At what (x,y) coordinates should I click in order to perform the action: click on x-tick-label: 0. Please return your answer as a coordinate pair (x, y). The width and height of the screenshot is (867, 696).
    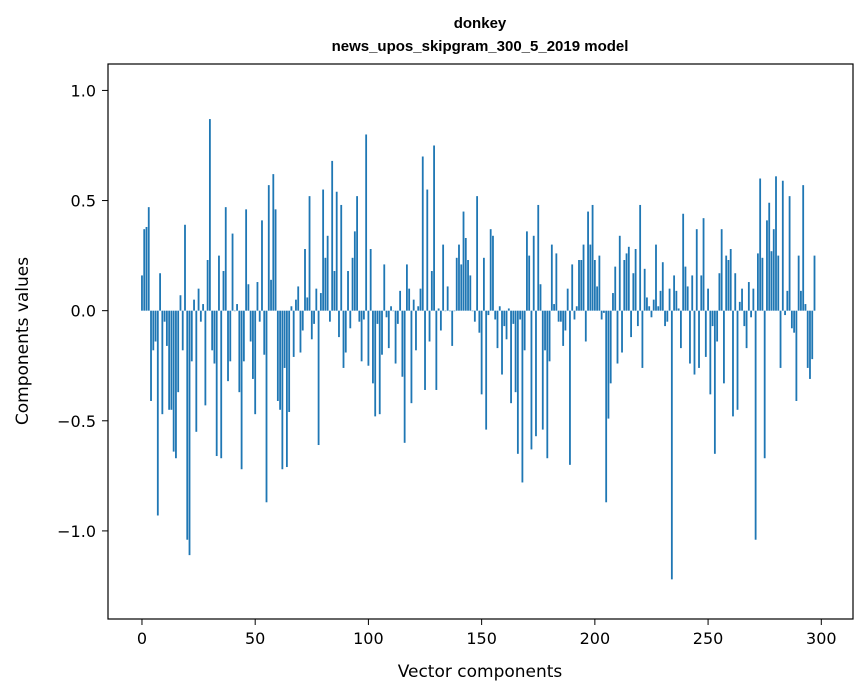
    Looking at the image, I should click on (142, 638).